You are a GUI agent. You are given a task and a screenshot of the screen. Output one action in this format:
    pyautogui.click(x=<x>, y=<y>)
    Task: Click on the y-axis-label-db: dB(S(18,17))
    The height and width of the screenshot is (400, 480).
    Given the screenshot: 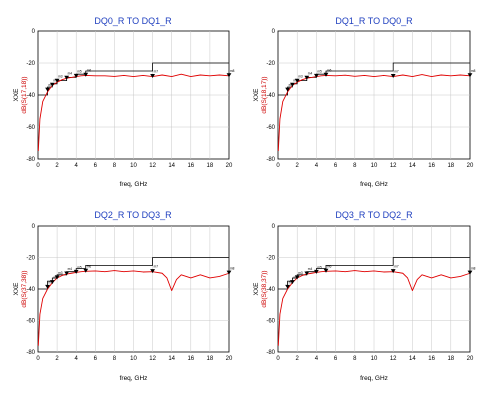 What is the action you would take?
    pyautogui.click(x=264, y=94)
    